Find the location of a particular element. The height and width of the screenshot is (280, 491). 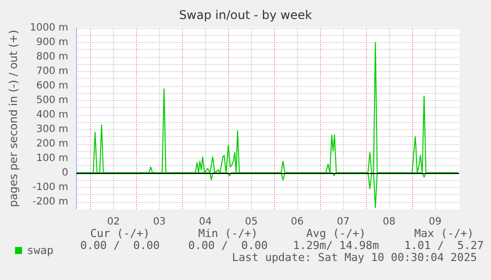

text: Avg (-/+) is located at coordinates (336, 233).